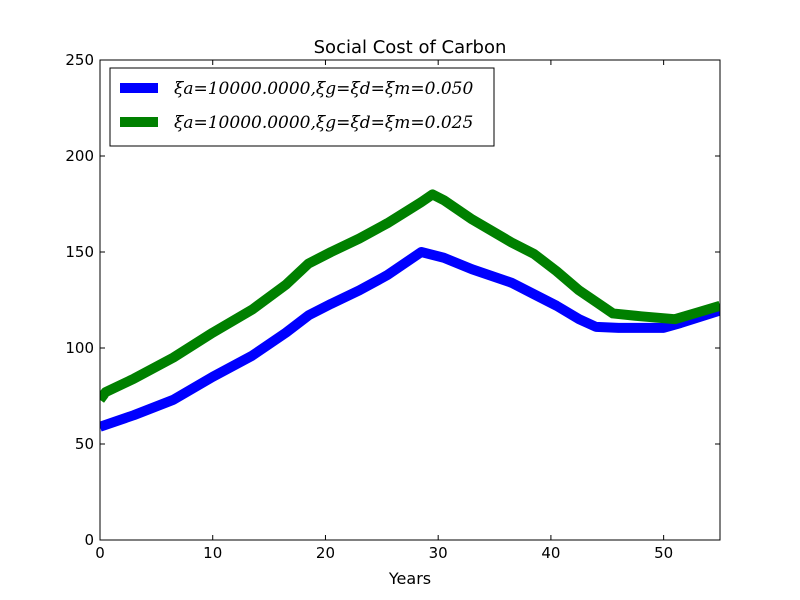 Image resolution: width=800 pixels, height=600 pixels. What do you see at coordinates (409, 578) in the screenshot?
I see `x-axis-title: Years` at bounding box center [409, 578].